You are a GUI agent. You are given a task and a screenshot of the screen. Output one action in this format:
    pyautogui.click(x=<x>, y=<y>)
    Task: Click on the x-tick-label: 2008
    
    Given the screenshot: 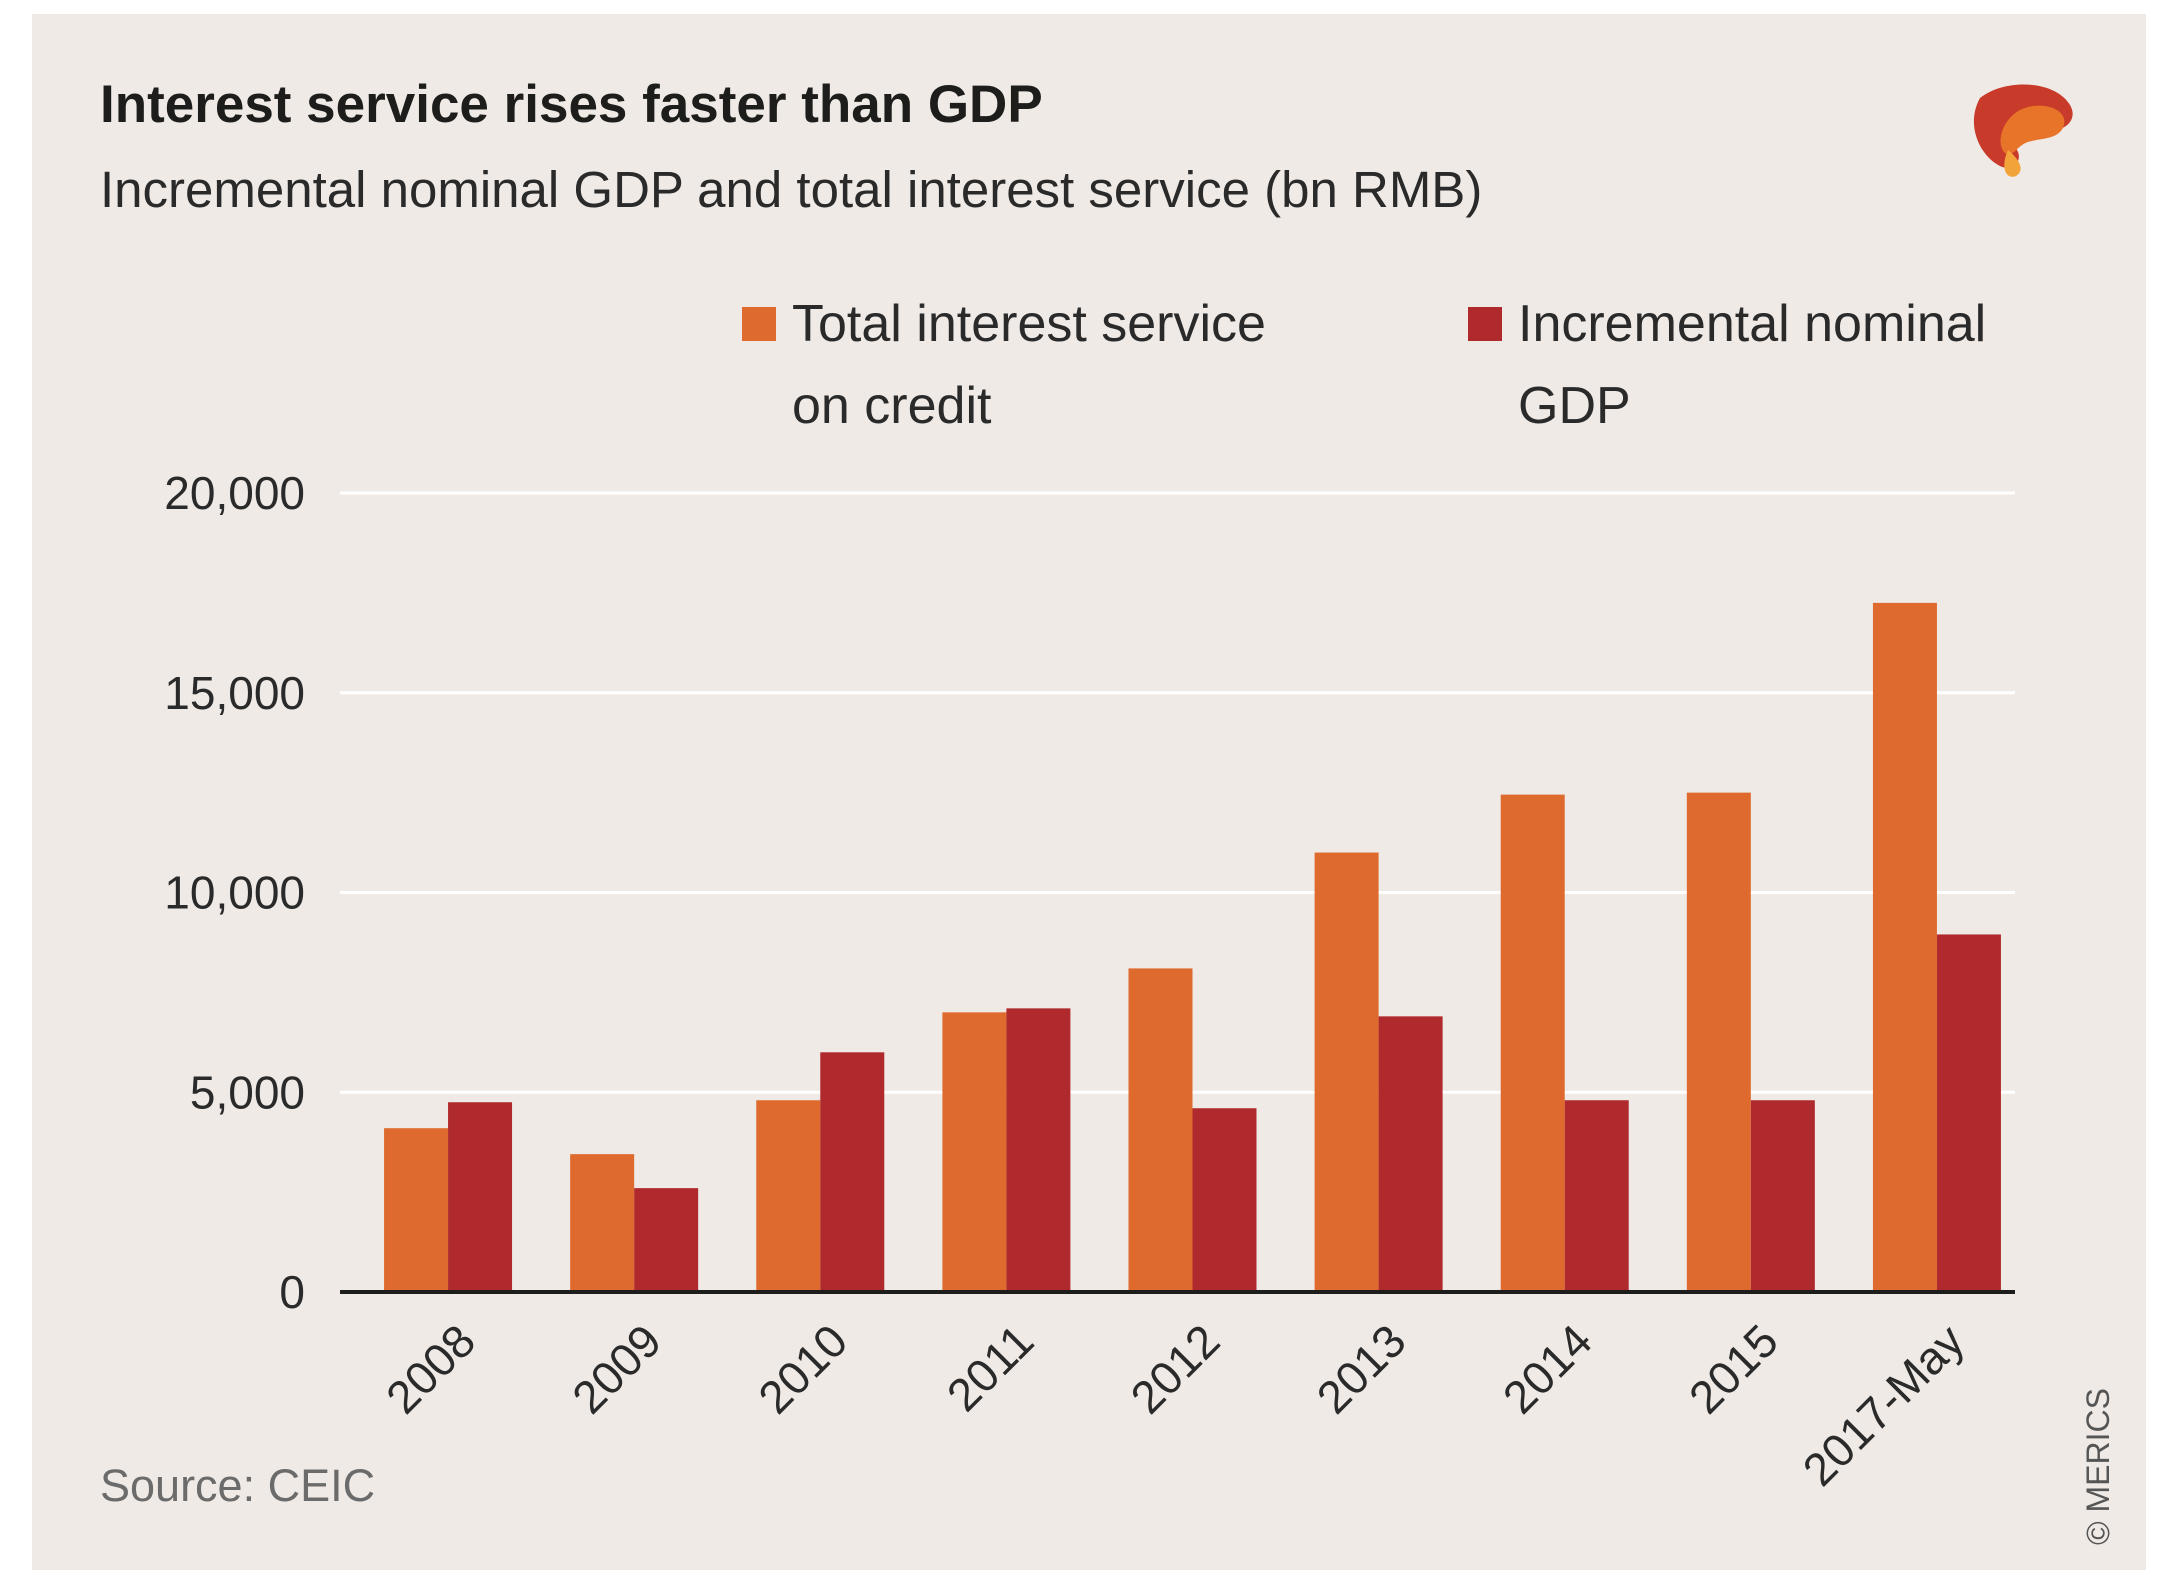 What is the action you would take?
    pyautogui.click(x=430, y=1368)
    